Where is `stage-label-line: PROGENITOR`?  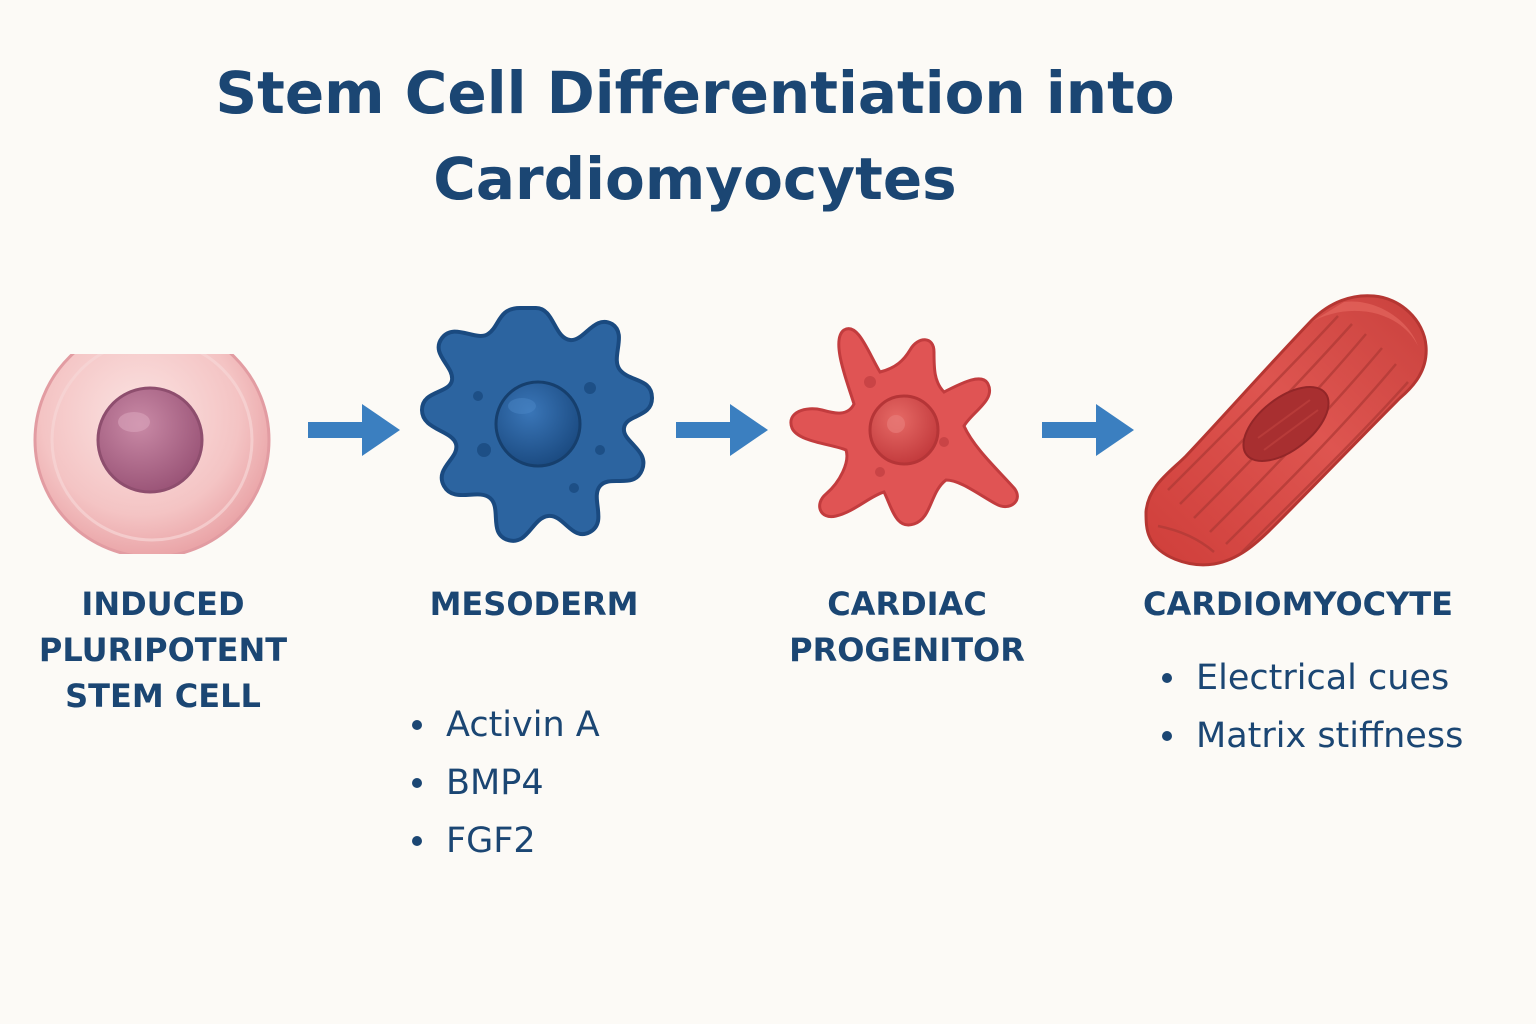 stage-label-line: PROGENITOR is located at coordinates (907, 650).